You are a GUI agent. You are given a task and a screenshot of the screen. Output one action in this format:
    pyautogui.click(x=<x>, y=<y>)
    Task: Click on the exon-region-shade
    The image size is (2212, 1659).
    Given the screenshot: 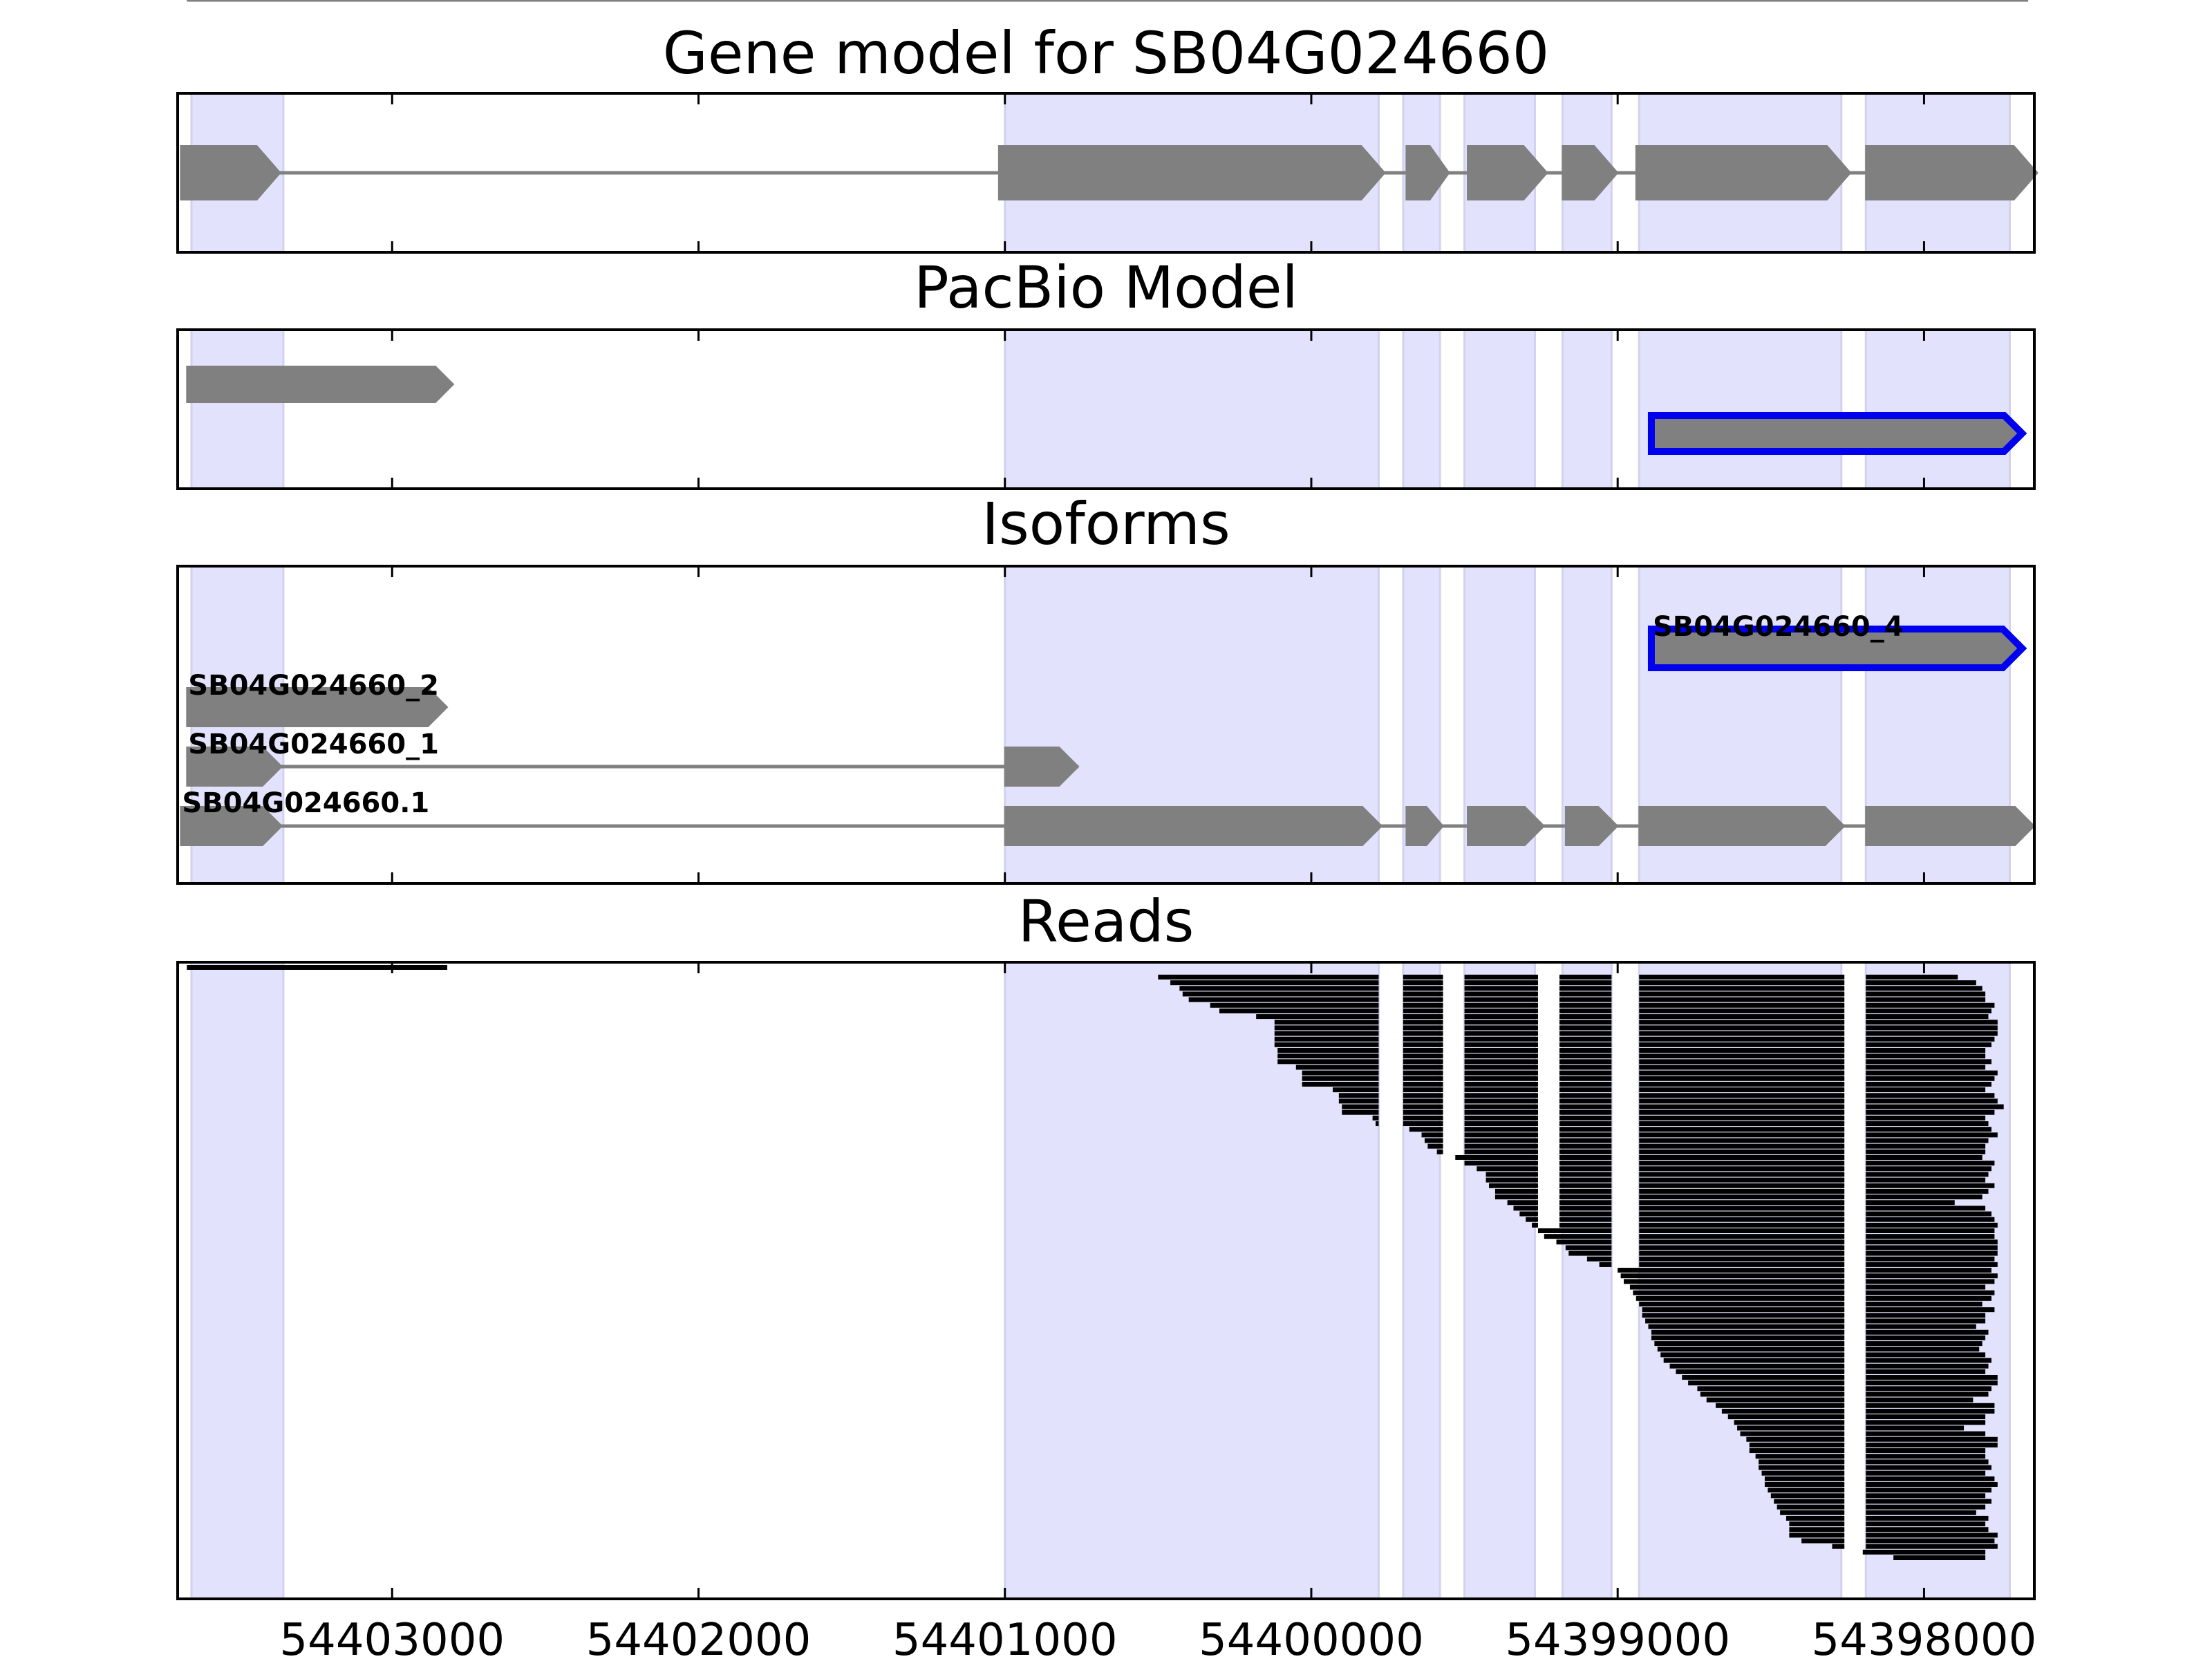 What is the action you would take?
    pyautogui.click(x=1192, y=409)
    